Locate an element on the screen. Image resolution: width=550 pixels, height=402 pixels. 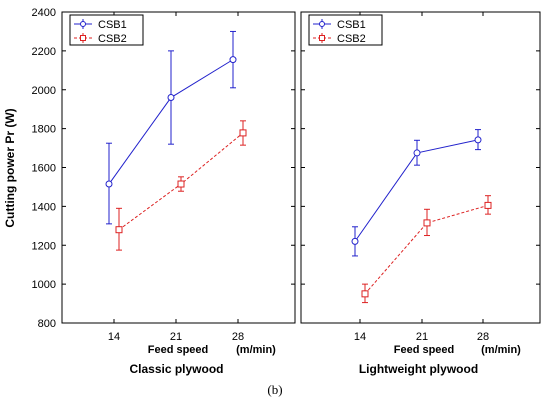
panel-title: Lightweight plywood is located at coordinates (418, 369).